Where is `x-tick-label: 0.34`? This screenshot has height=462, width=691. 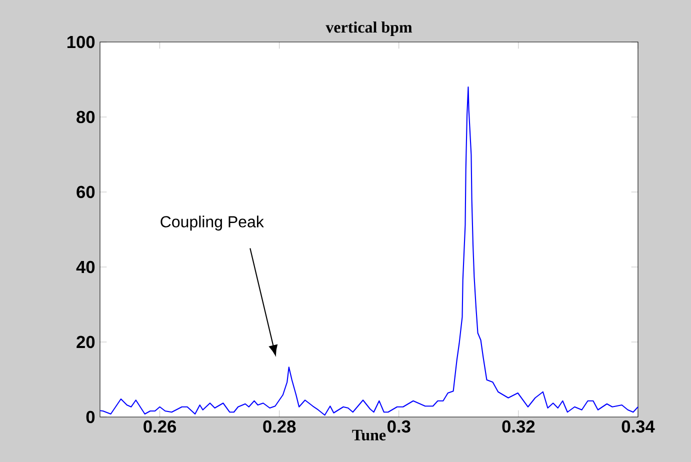
x-tick-label: 0.34 is located at coordinates (638, 426).